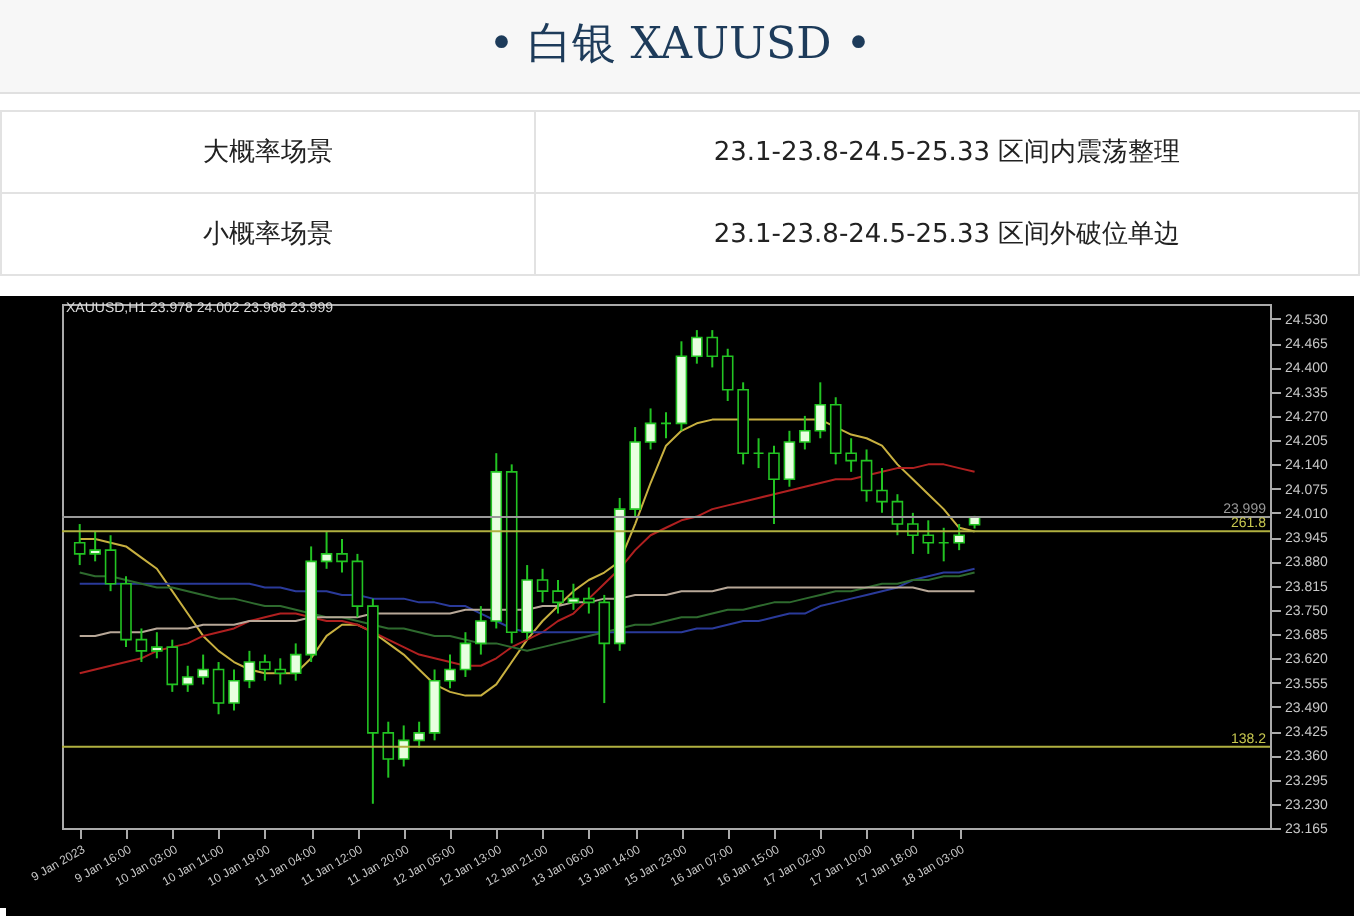 The width and height of the screenshot is (1360, 916). What do you see at coordinates (268, 152) in the screenshot?
I see `text: 大概率场景` at bounding box center [268, 152].